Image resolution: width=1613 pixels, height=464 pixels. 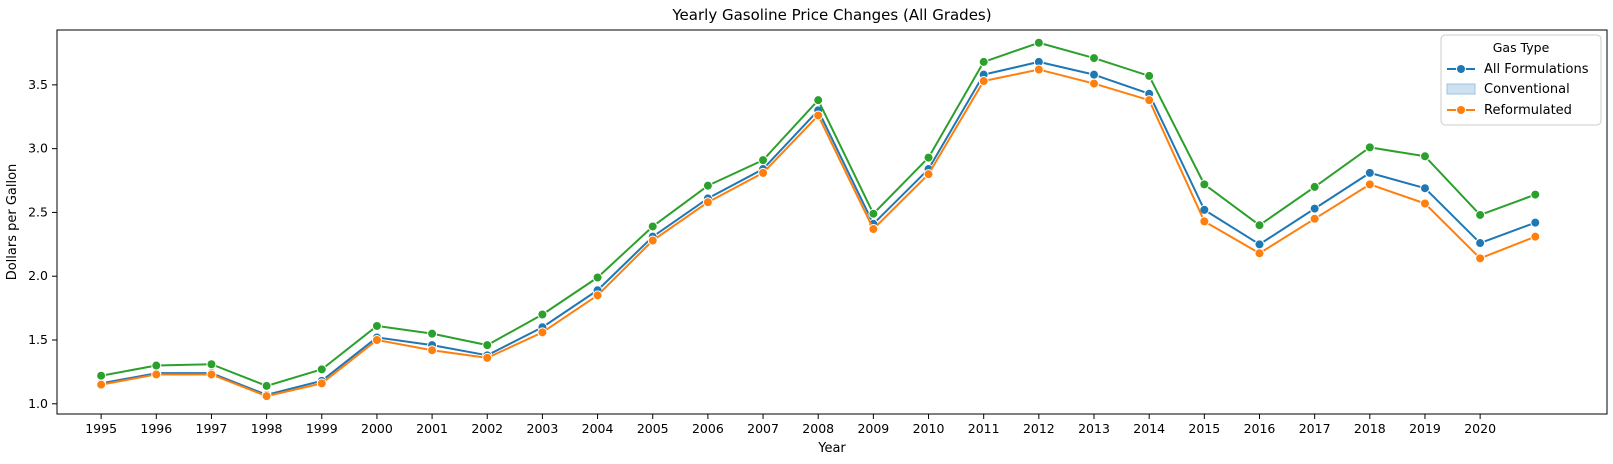 I want to click on x-tick-label: 2019, so click(x=1425, y=428).